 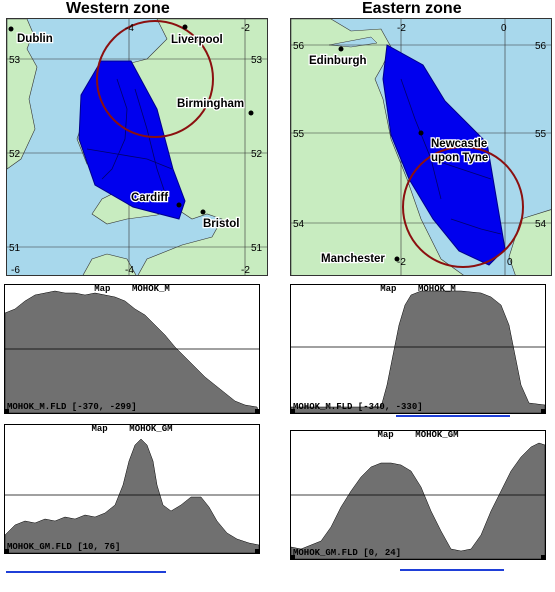 What do you see at coordinates (463, 207) in the screenshot?
I see `eastern-zone-circle` at bounding box center [463, 207].